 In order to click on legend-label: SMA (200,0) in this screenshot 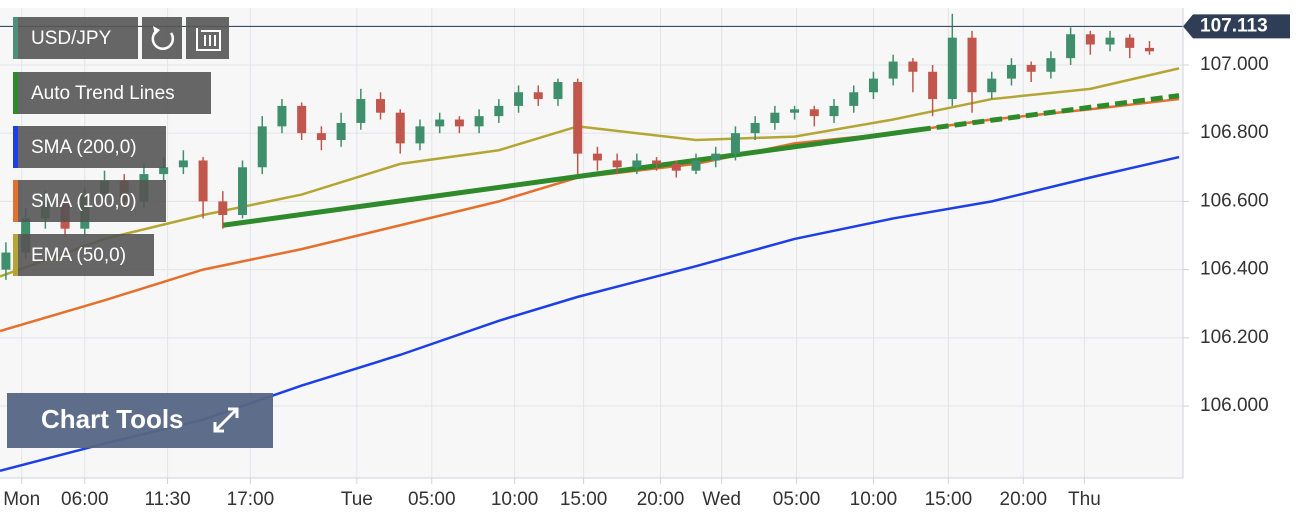, I will do `click(84, 147)`.